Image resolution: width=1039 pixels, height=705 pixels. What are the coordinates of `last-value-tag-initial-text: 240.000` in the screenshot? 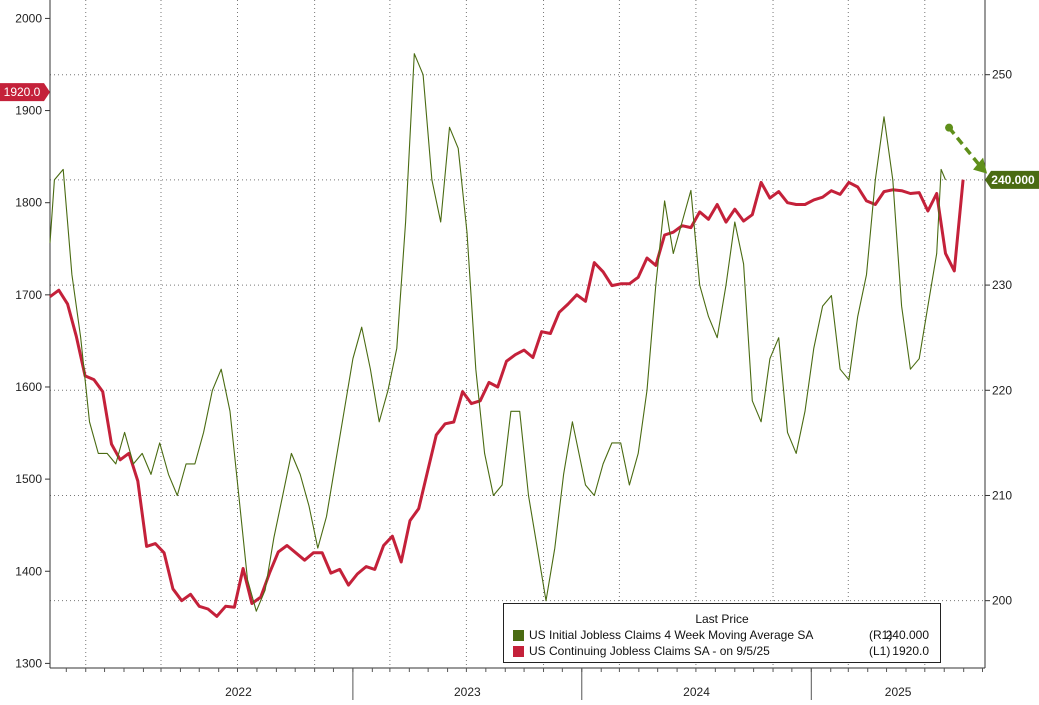 It's located at (1013, 180).